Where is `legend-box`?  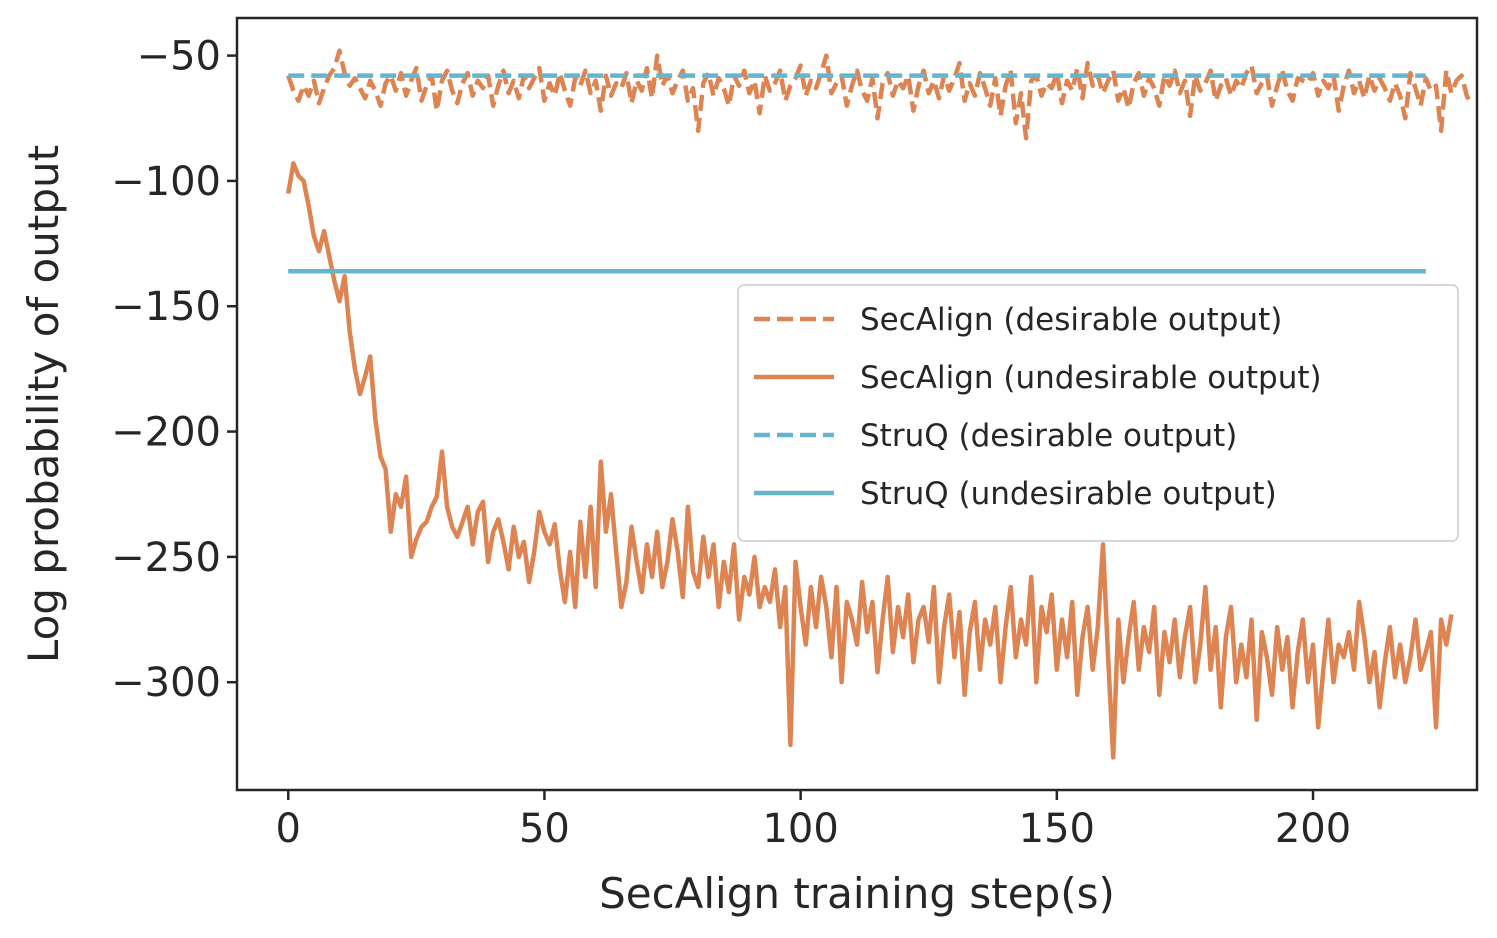 legend-box is located at coordinates (1098, 413).